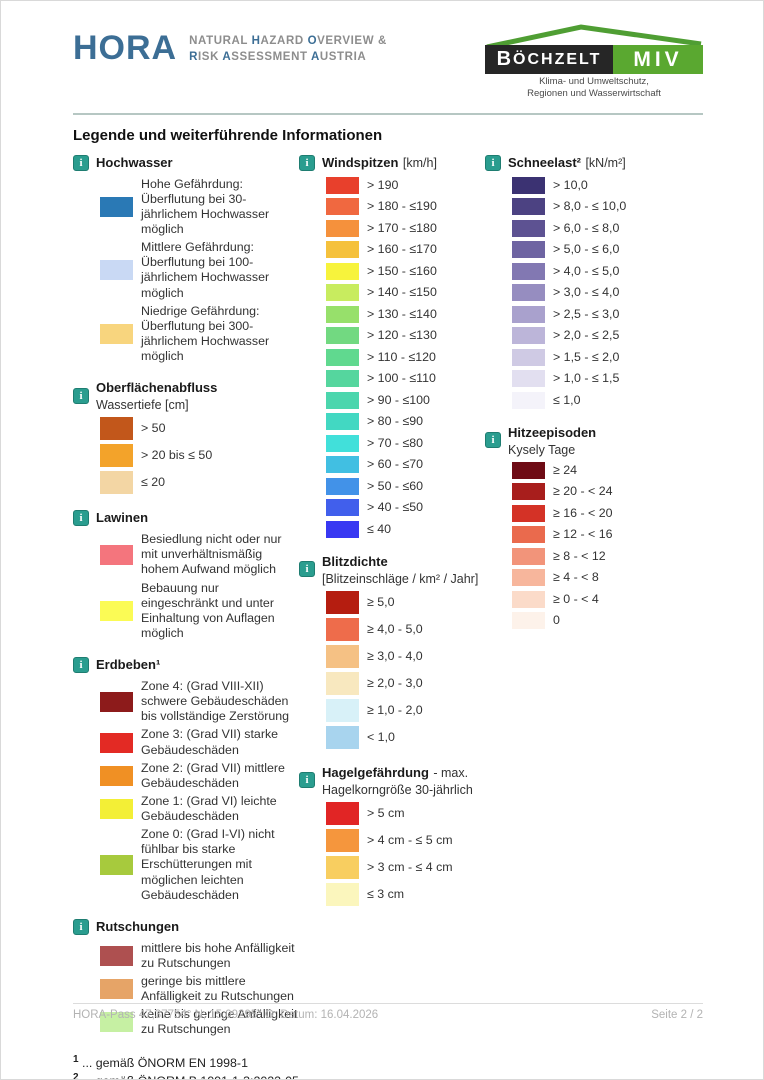 This screenshot has height=1080, width=764. Describe the element at coordinates (392, 163) in the screenshot. I see `section-header: i Windspitzen [km/h]` at that location.